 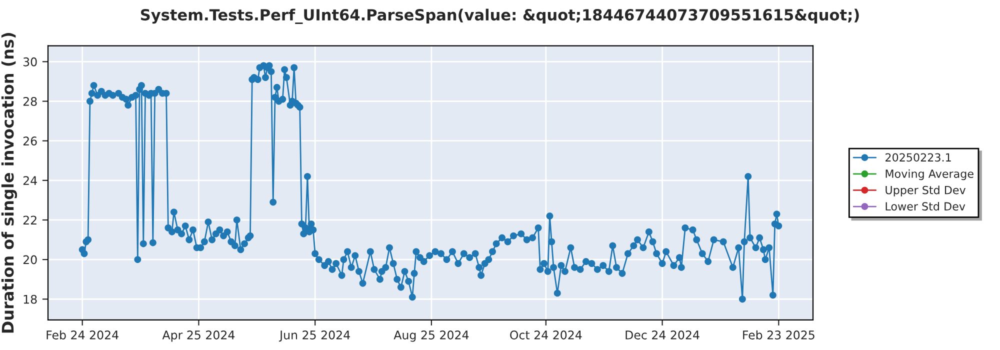 What do you see at coordinates (926, 206) in the screenshot?
I see `legend-label: Lower Std Dev` at bounding box center [926, 206].